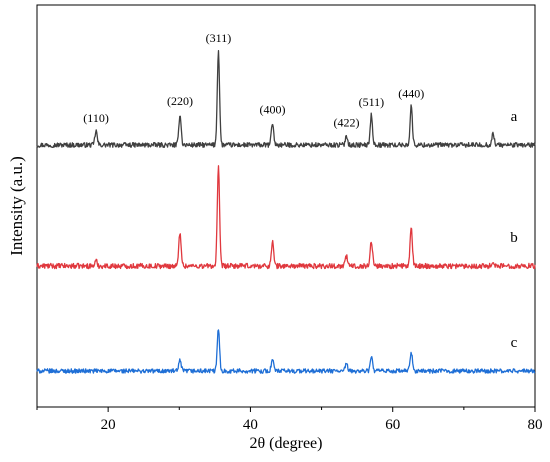 This screenshot has height=462, width=550. Describe the element at coordinates (289, 420) in the screenshot. I see `x-ticks-layer: 20 40 60 80` at that location.